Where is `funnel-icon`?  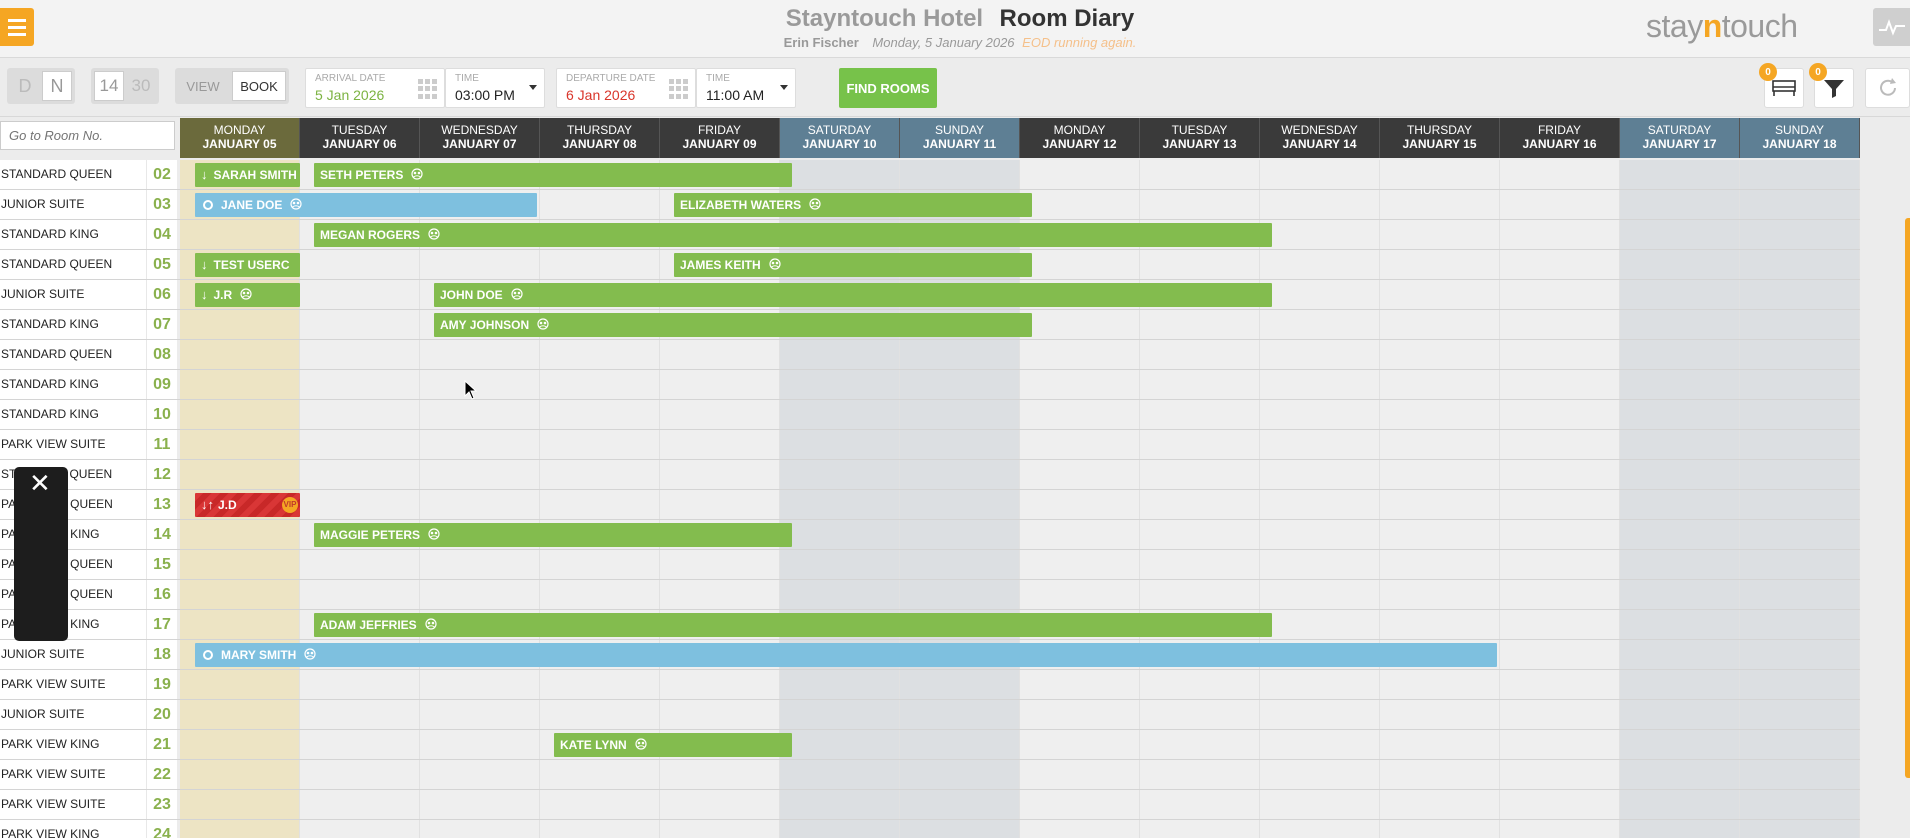 funnel-icon is located at coordinates (1834, 89).